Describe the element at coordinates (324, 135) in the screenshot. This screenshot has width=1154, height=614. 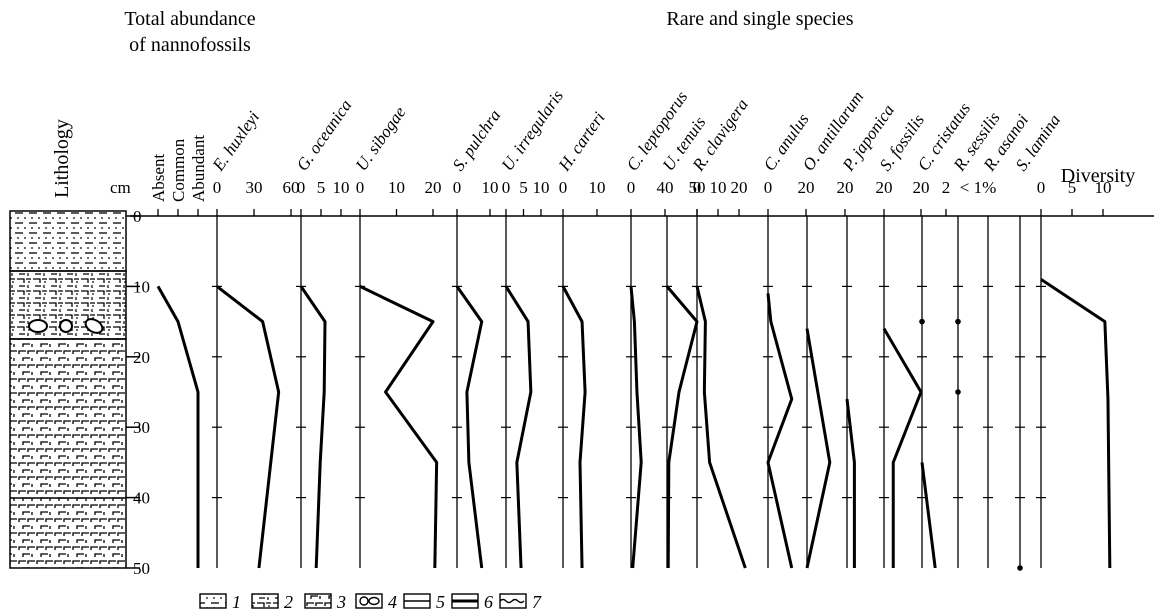
I see `species-name: G. oceanica` at that location.